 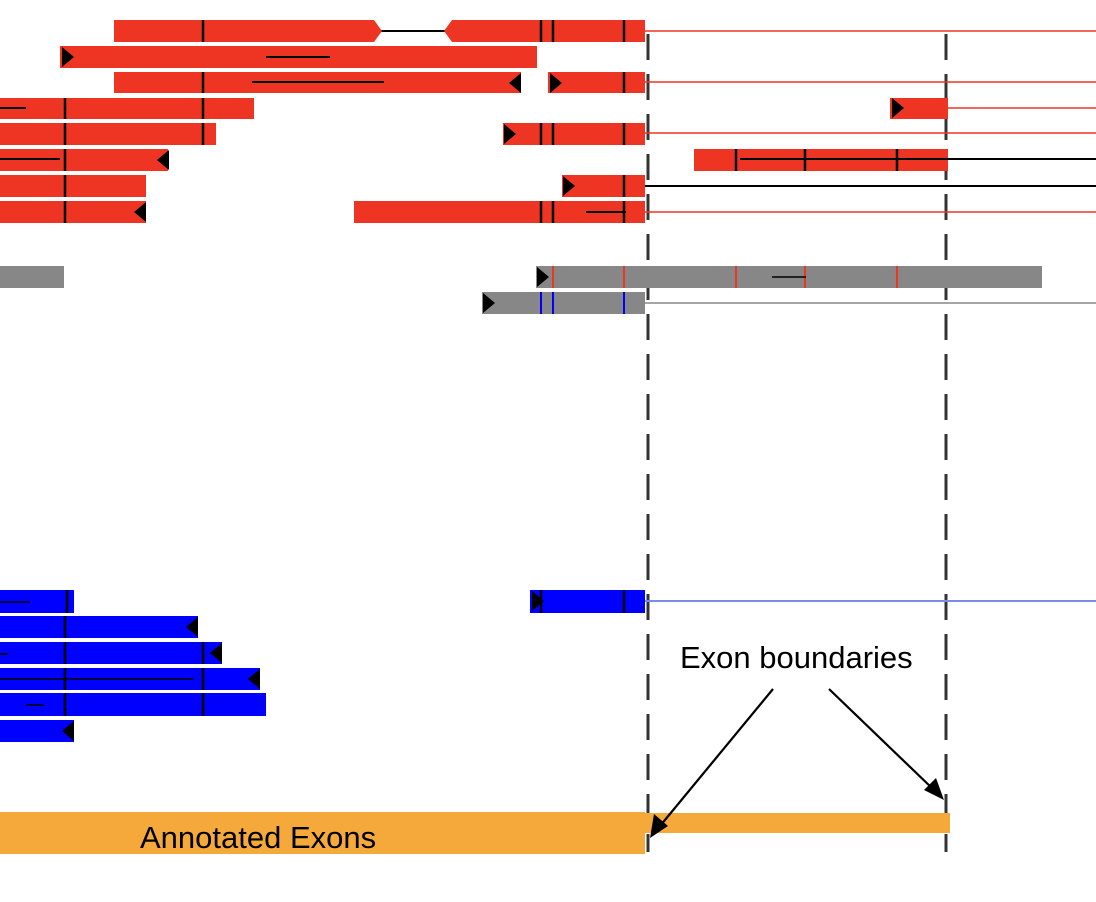 What do you see at coordinates (797, 739) in the screenshot?
I see `exon-boundaries-callout: Exon boundaries` at bounding box center [797, 739].